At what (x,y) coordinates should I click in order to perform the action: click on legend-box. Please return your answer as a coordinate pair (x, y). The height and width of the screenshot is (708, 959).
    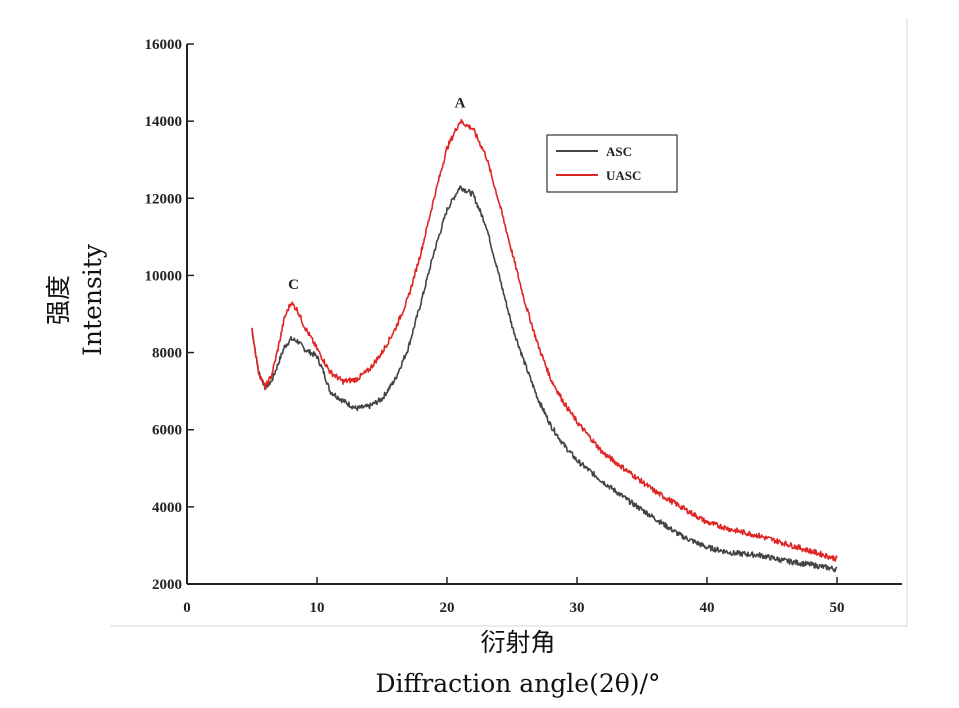
    Looking at the image, I should click on (612, 163).